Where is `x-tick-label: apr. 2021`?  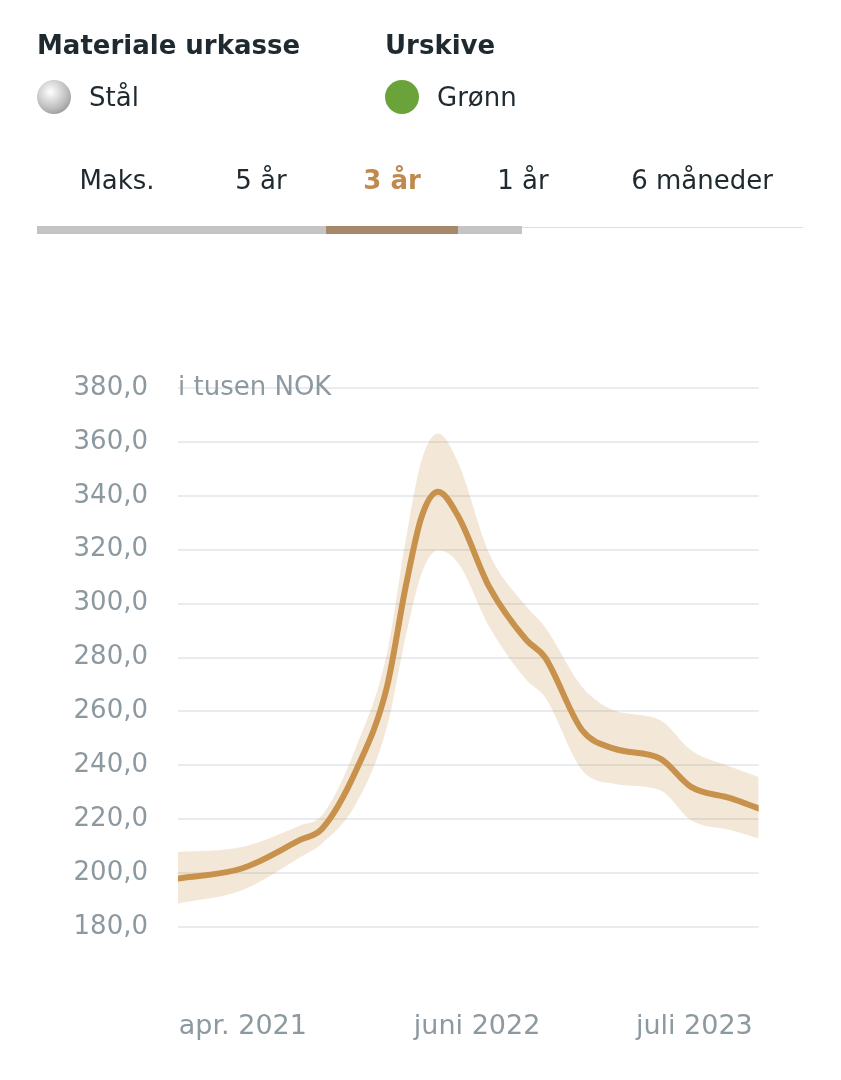 x-tick-label: apr. 2021 is located at coordinates (242, 1025).